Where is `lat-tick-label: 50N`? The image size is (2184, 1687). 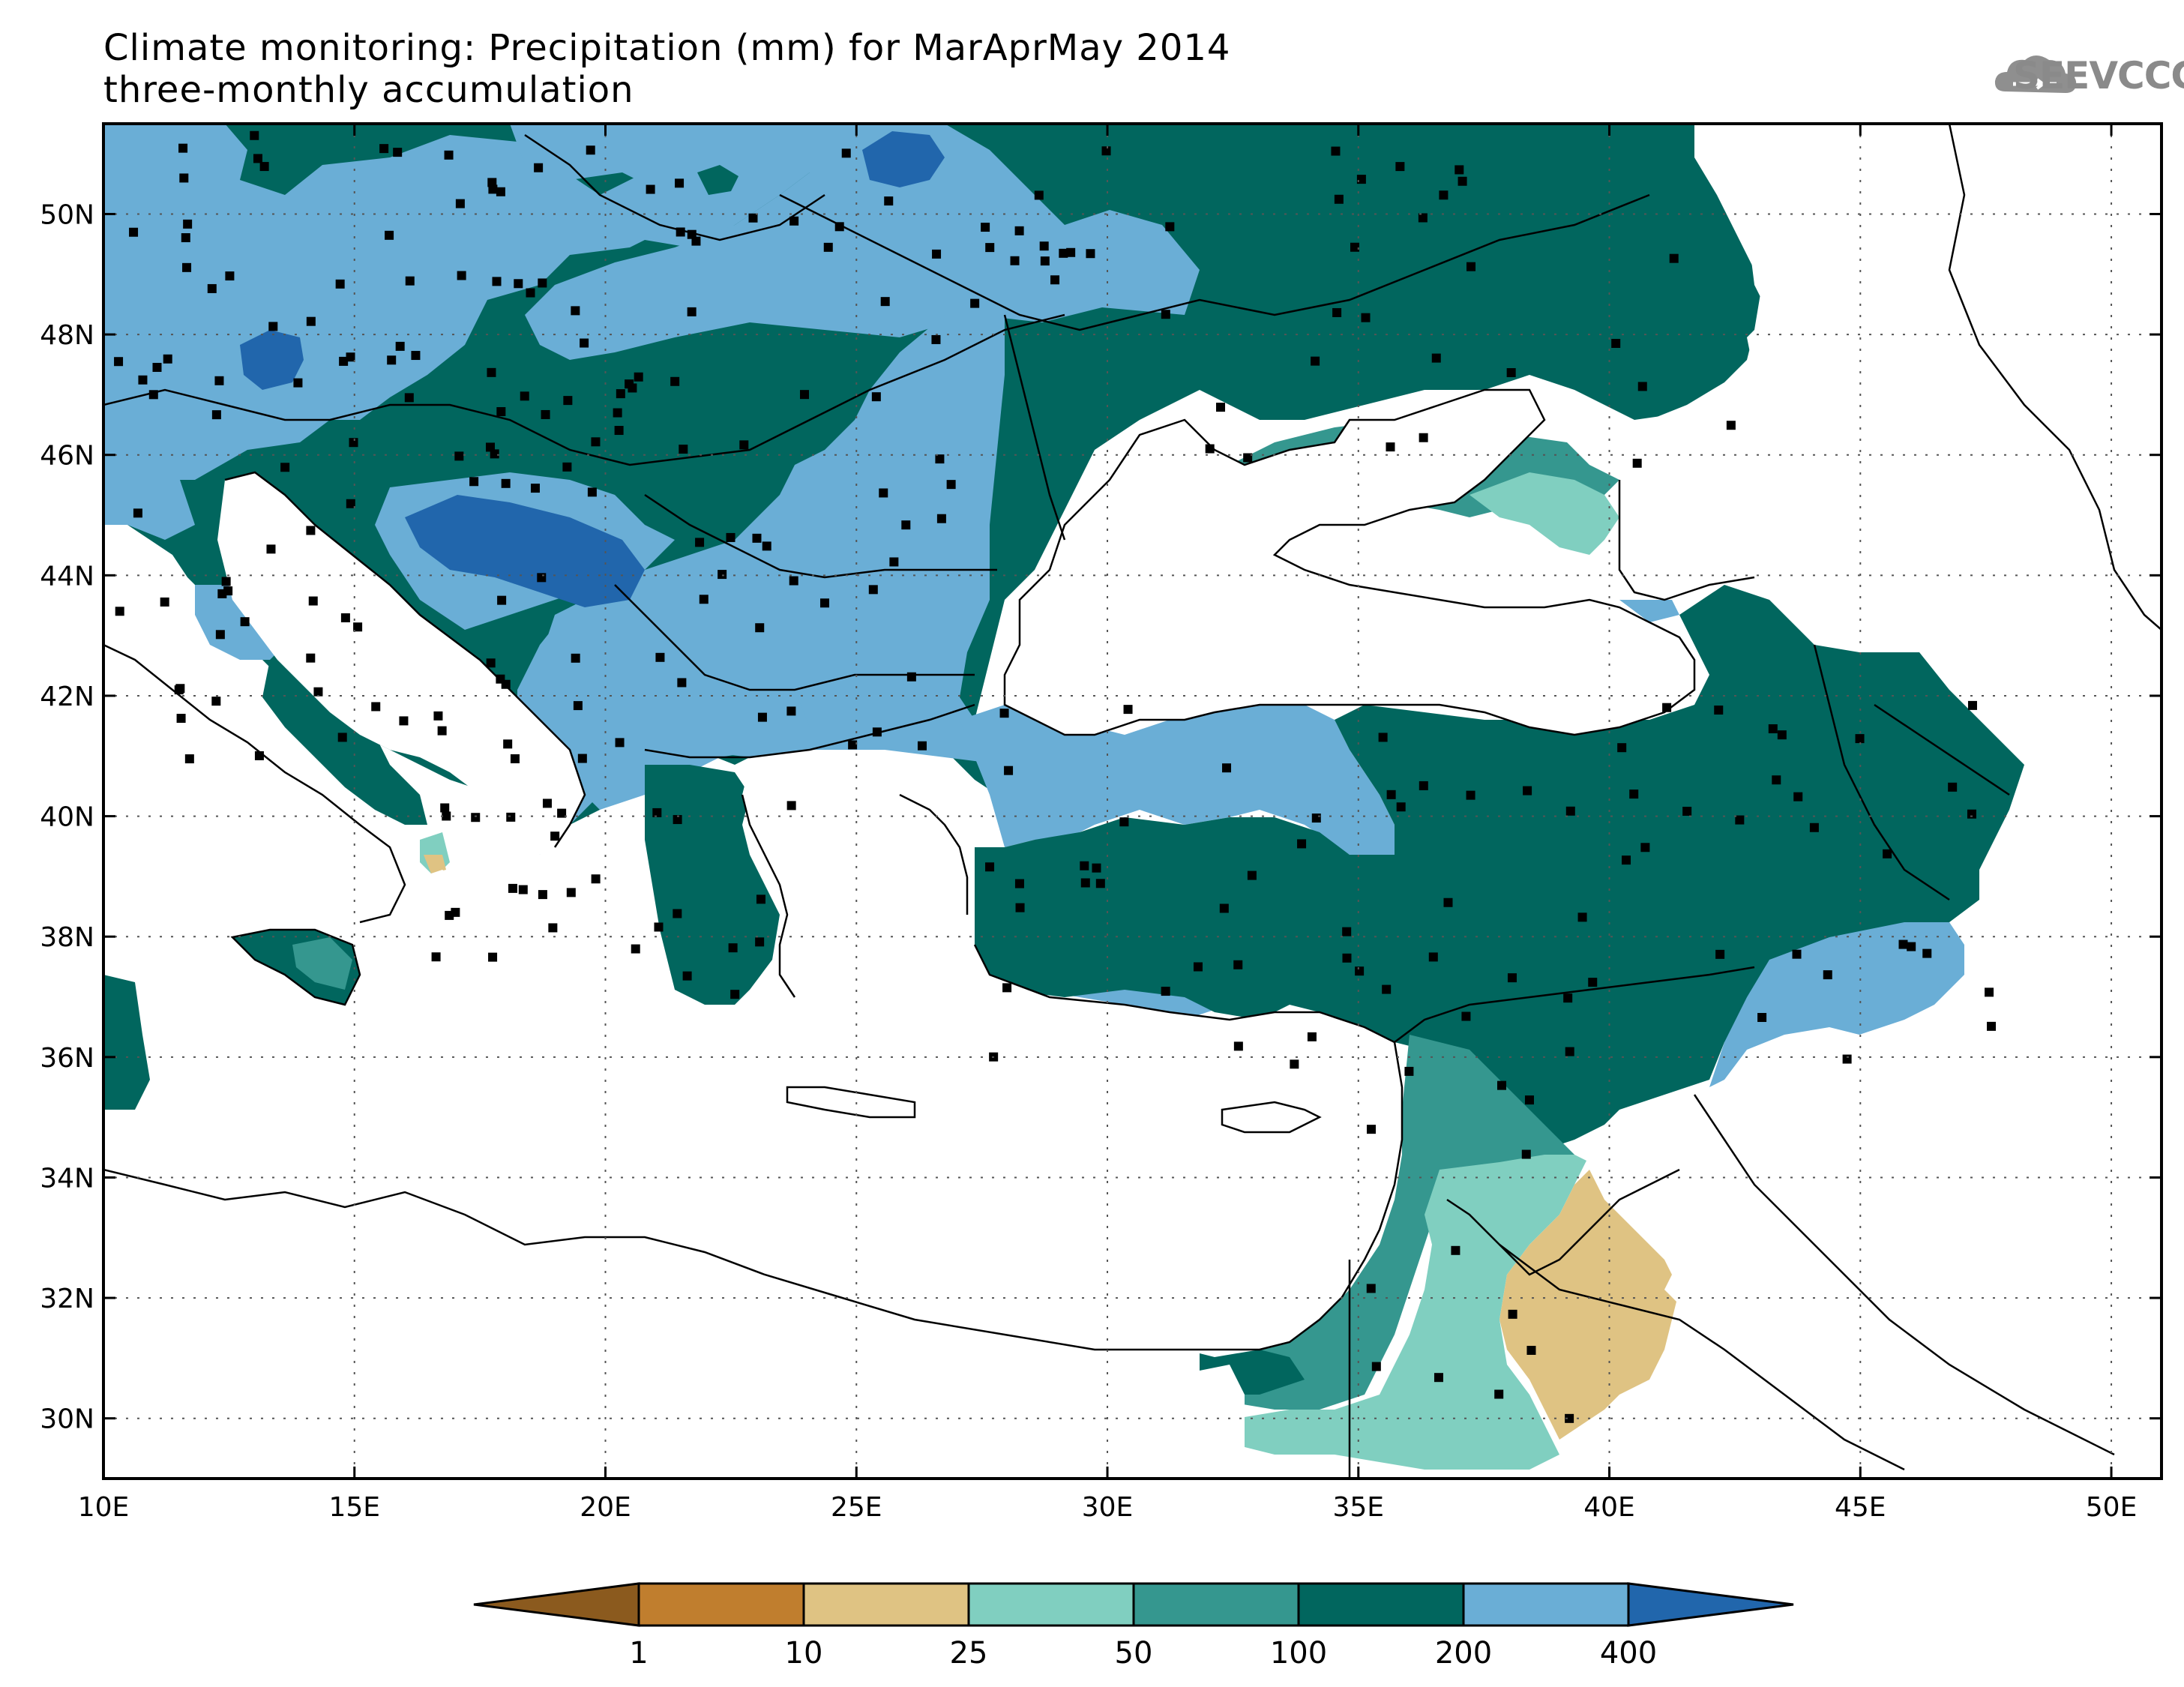 lat-tick-label: 50N is located at coordinates (67, 214).